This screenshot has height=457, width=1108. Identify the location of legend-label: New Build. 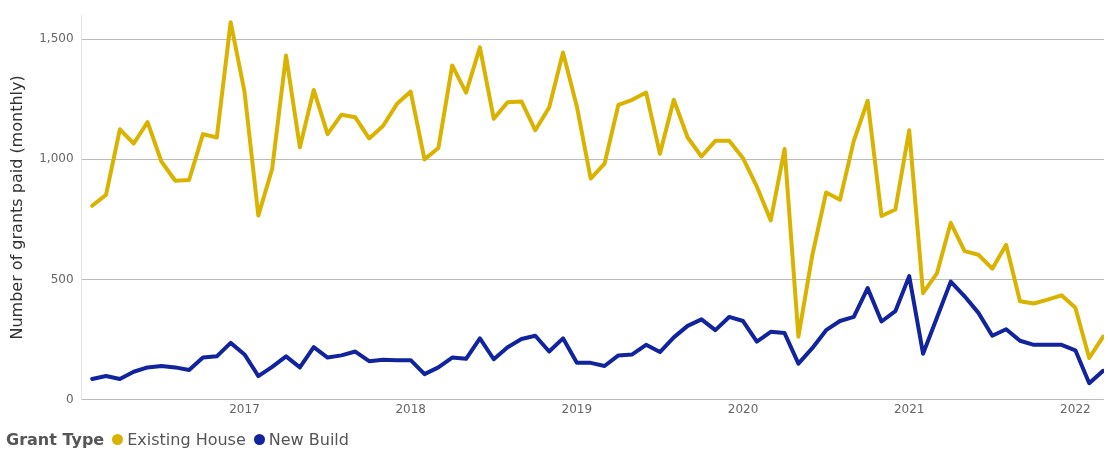
(308, 439).